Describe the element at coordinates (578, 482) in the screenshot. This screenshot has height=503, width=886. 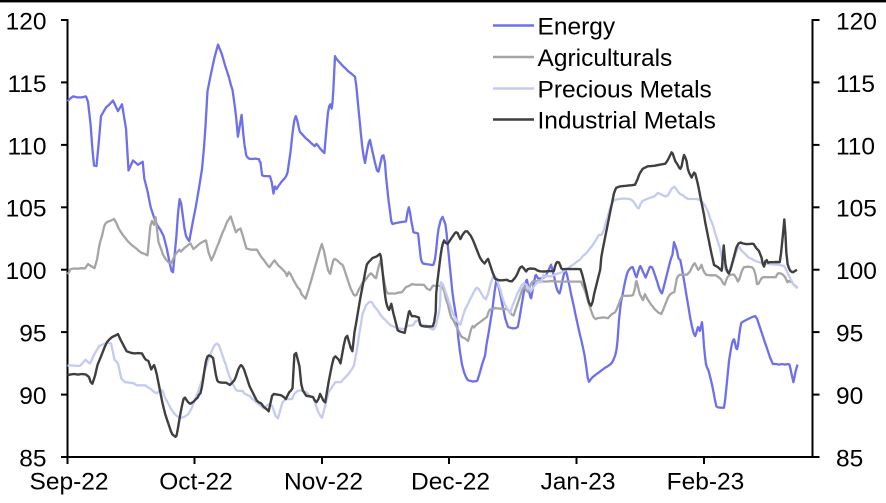
I see `svg-text: Jan-23` at that location.